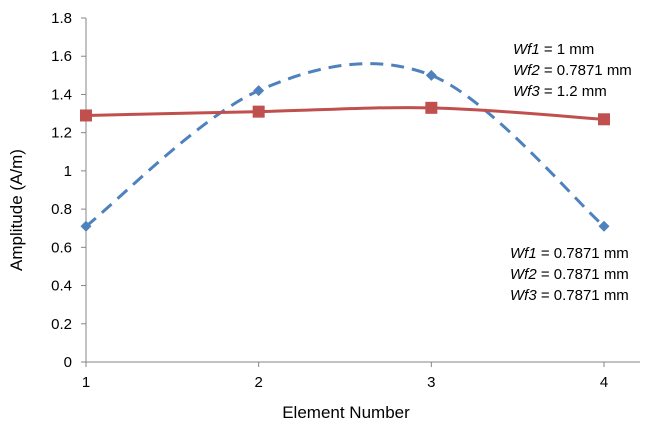 Image resolution: width=666 pixels, height=424 pixels. Describe the element at coordinates (61, 286) in the screenshot. I see `y-tick-label: 0.4` at that location.